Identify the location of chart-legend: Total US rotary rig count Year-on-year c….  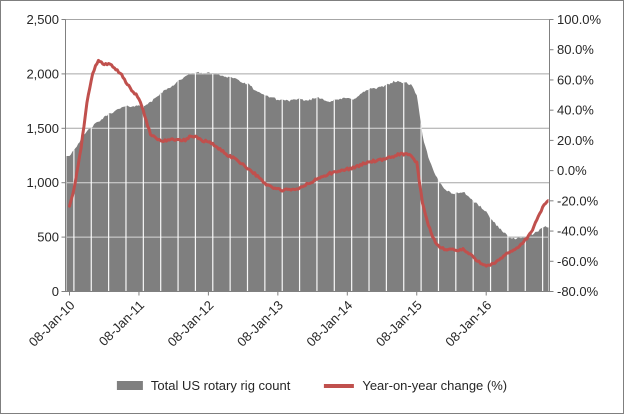
(311, 385).